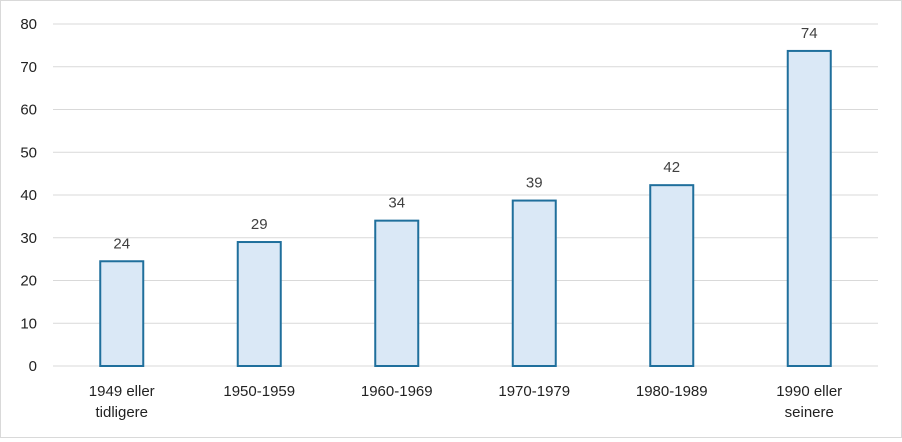  Describe the element at coordinates (28, 281) in the screenshot. I see `y-tick-label: 20` at that location.